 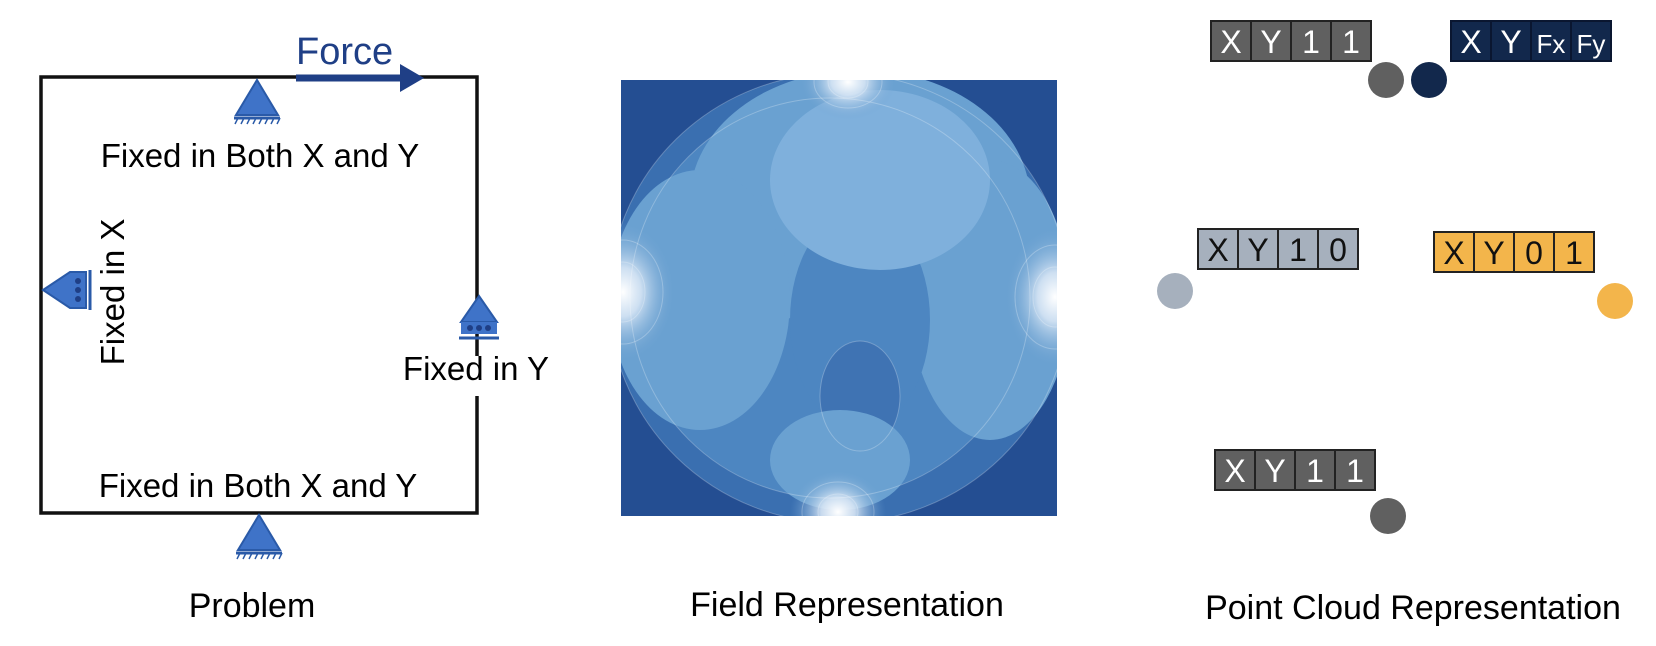 What do you see at coordinates (1386, 80) in the screenshot?
I see `point-top-left` at bounding box center [1386, 80].